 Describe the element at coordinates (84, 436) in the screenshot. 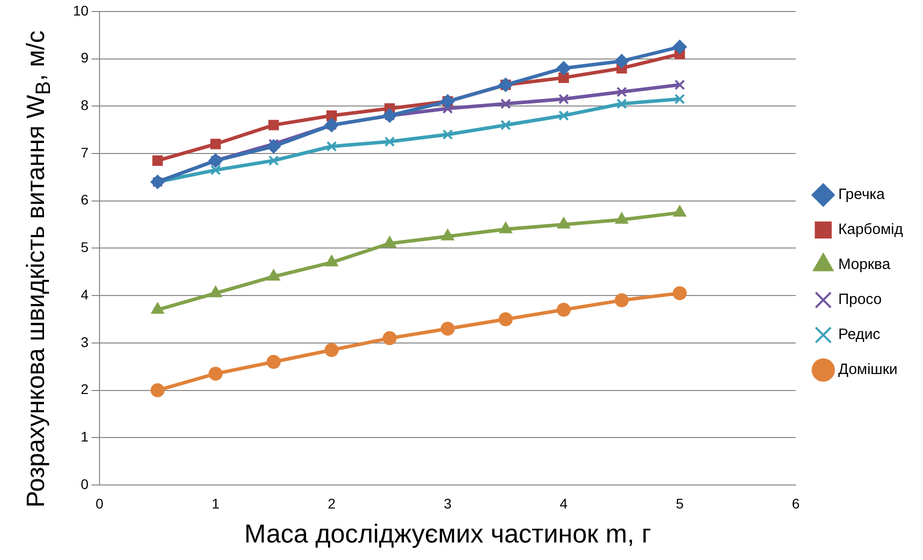

I see `y-tick-label: 1` at that location.